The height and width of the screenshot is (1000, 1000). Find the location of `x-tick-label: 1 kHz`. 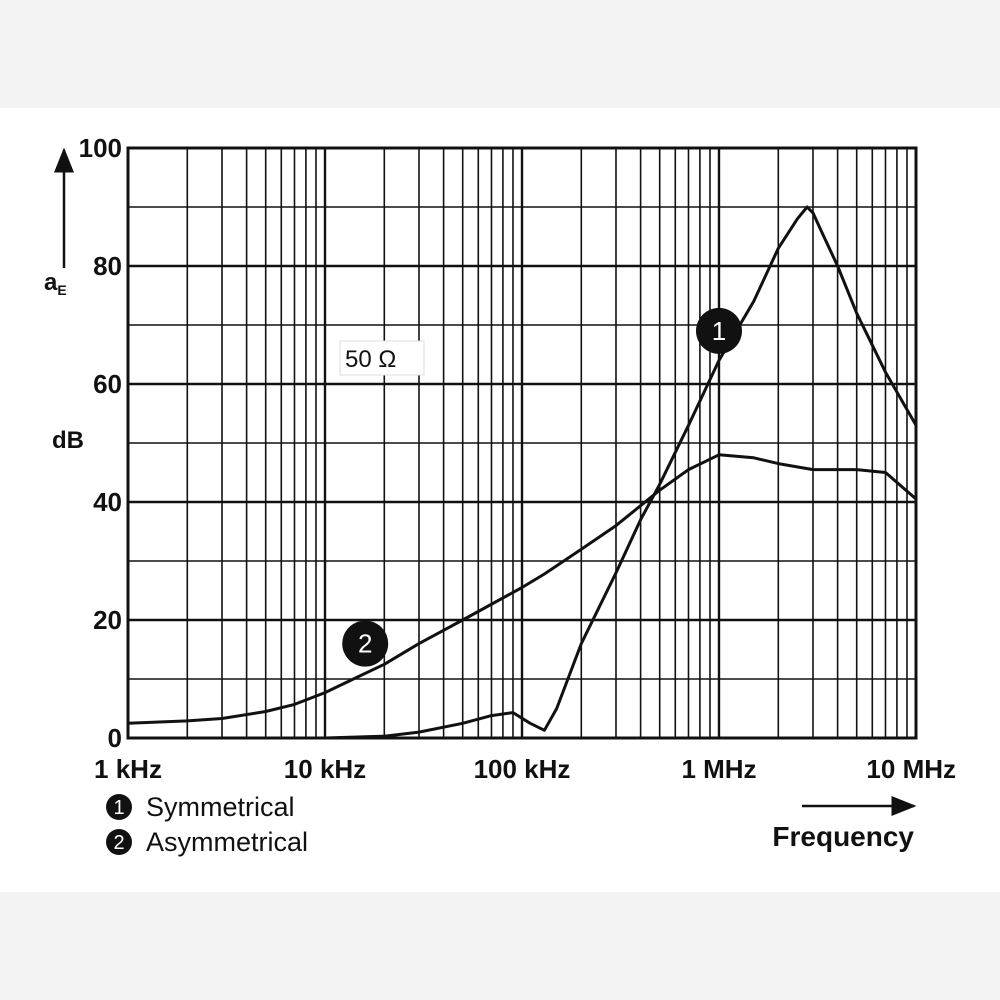

x-tick-label: 1 kHz is located at coordinates (128, 769).